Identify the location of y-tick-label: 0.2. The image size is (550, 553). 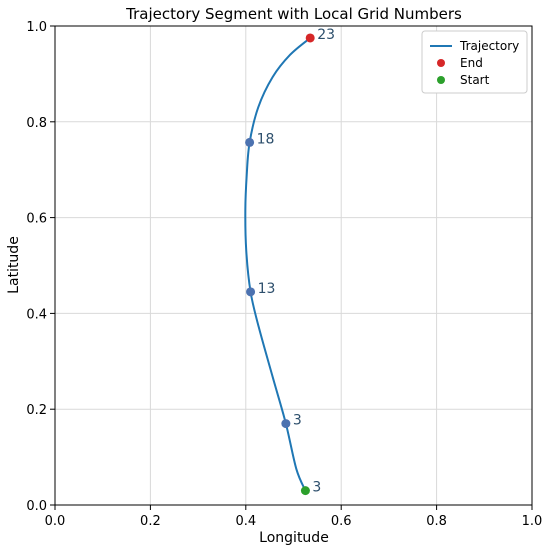
(36, 410).